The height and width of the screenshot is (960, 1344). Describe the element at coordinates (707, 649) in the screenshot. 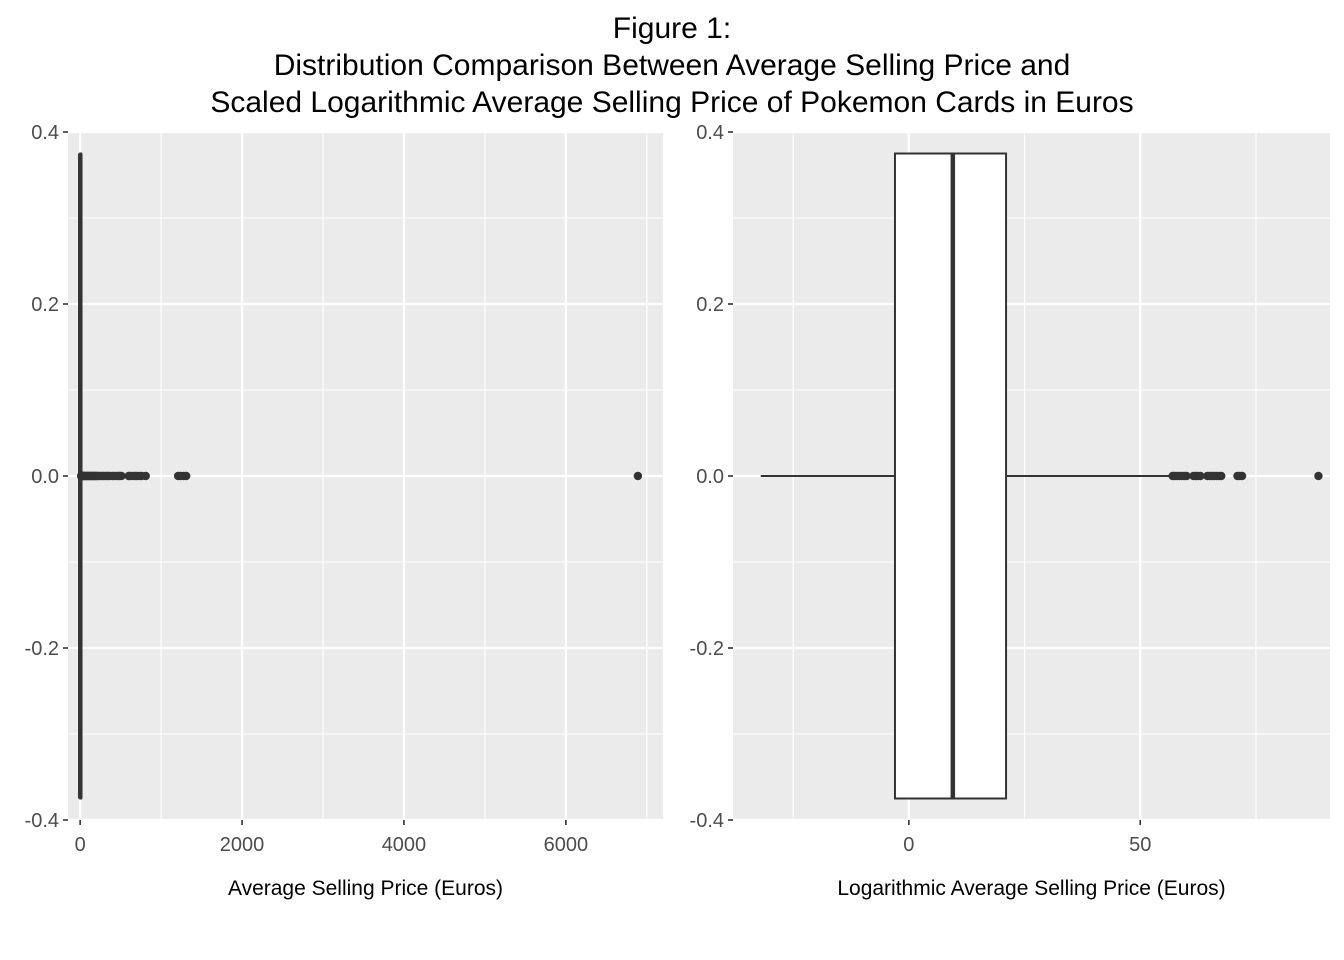

I see `right-y-tick-label: -0.2` at that location.